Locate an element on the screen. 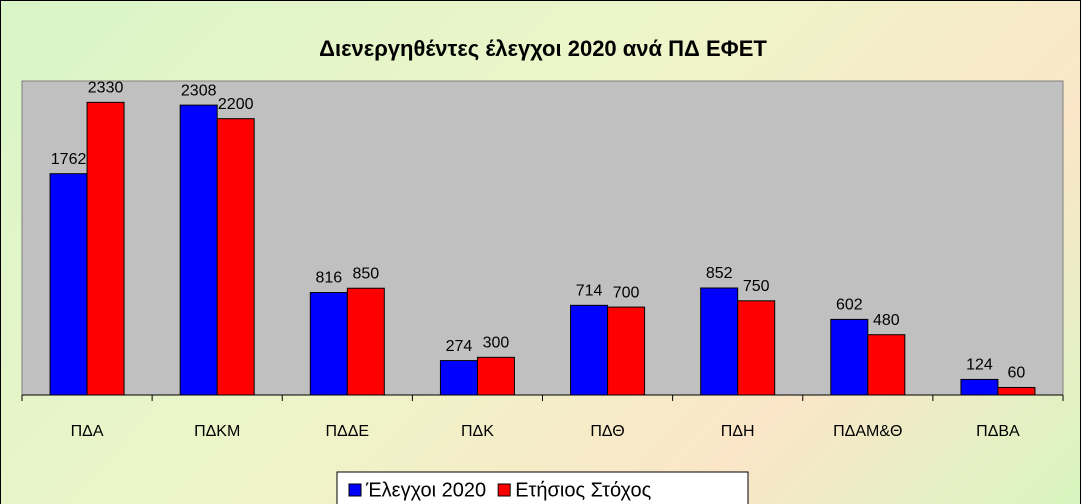 Image resolution: width=1081 pixels, height=504 pixels. x-tick-label: ΠΔΚΜ is located at coordinates (217, 431).